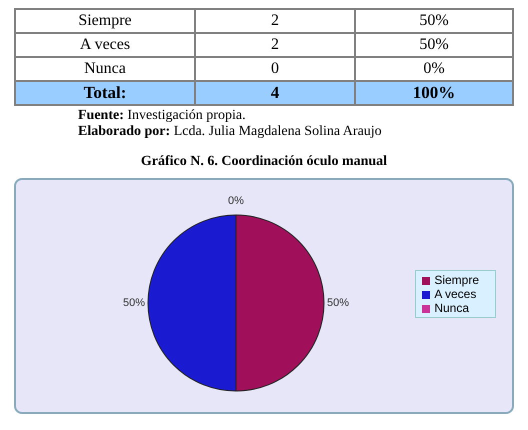 The image size is (528, 430). I want to click on category-label: Siempre, so click(105, 20).